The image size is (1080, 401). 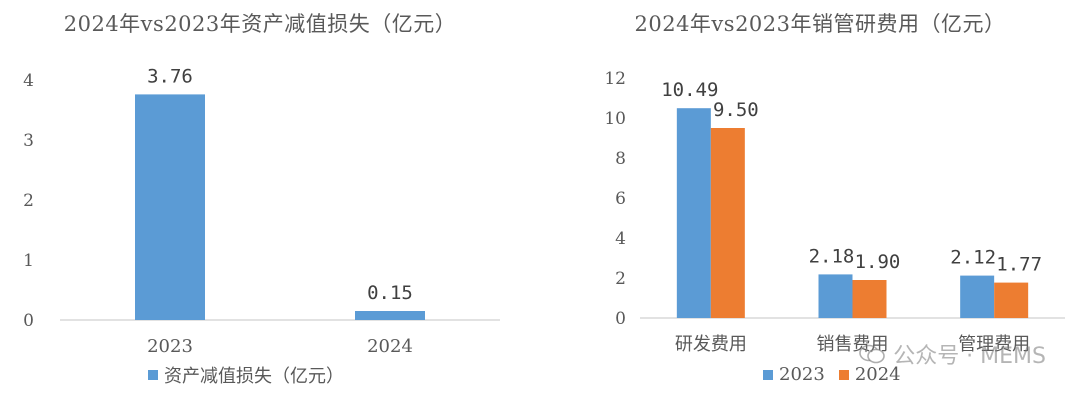 I want to click on y-tick-label: 12, so click(x=615, y=79).